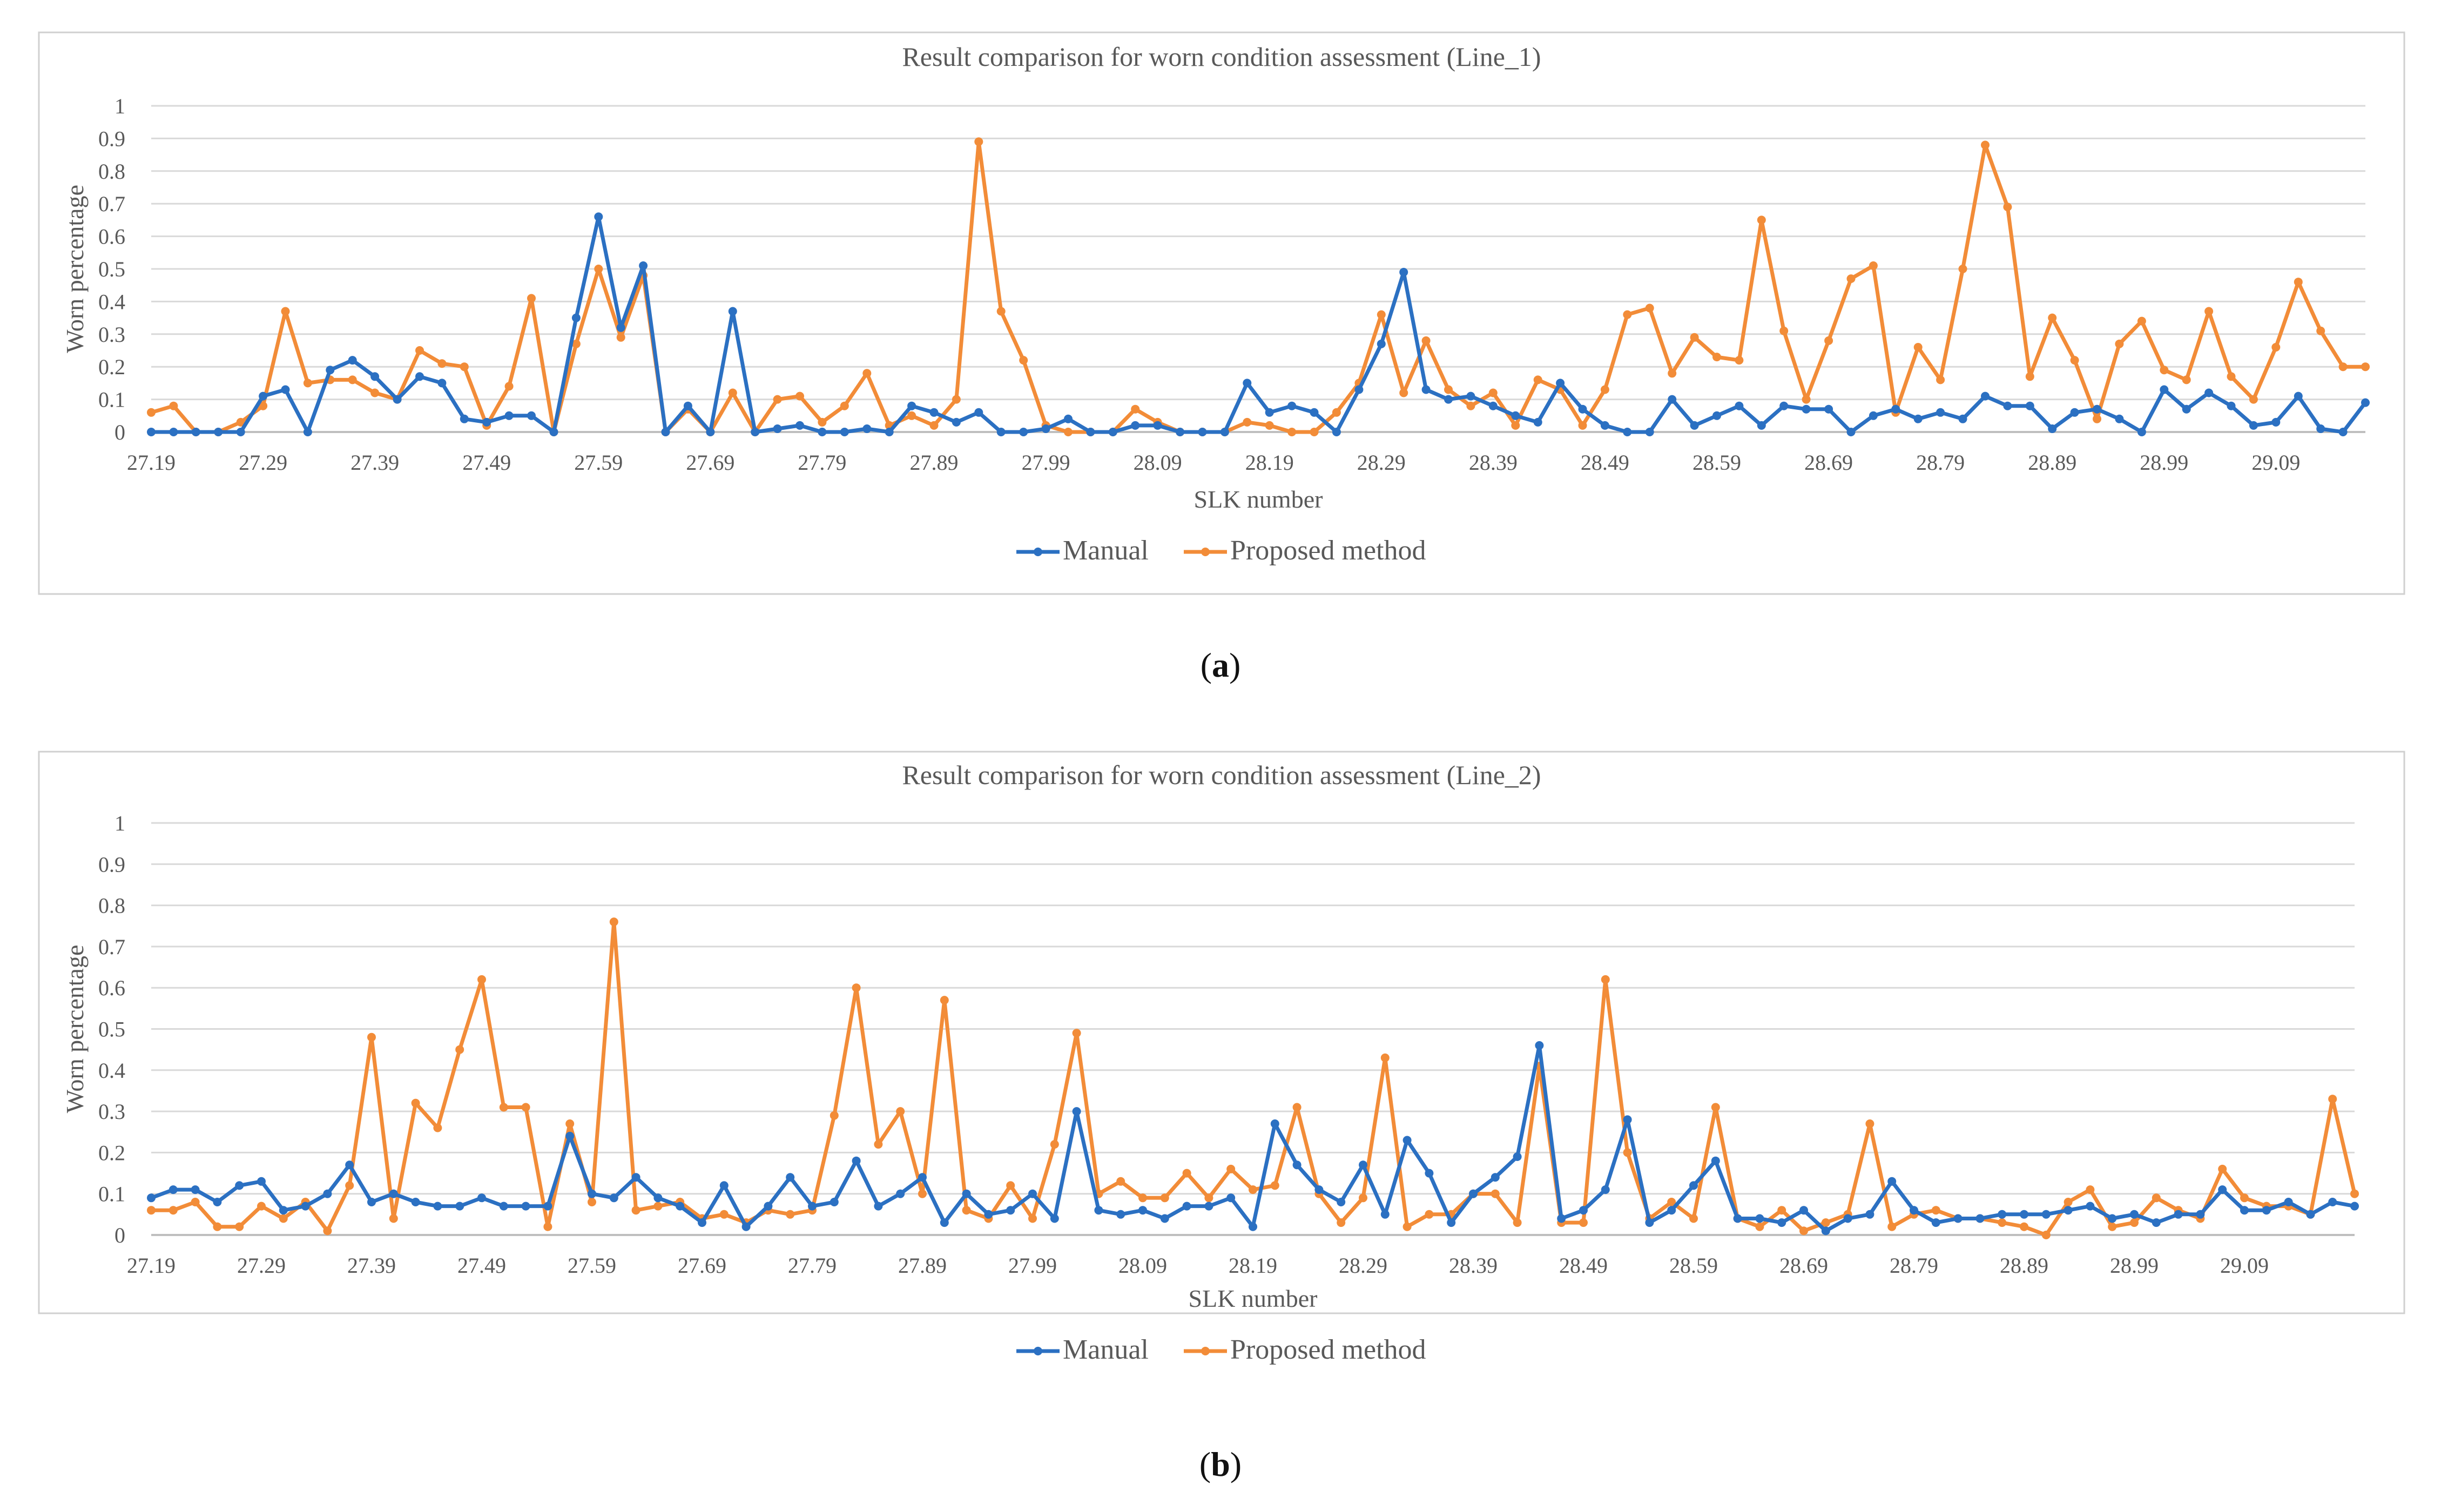 This screenshot has height=1512, width=2441. What do you see at coordinates (1038, 552) in the screenshot?
I see `legend-marker-manual` at bounding box center [1038, 552].